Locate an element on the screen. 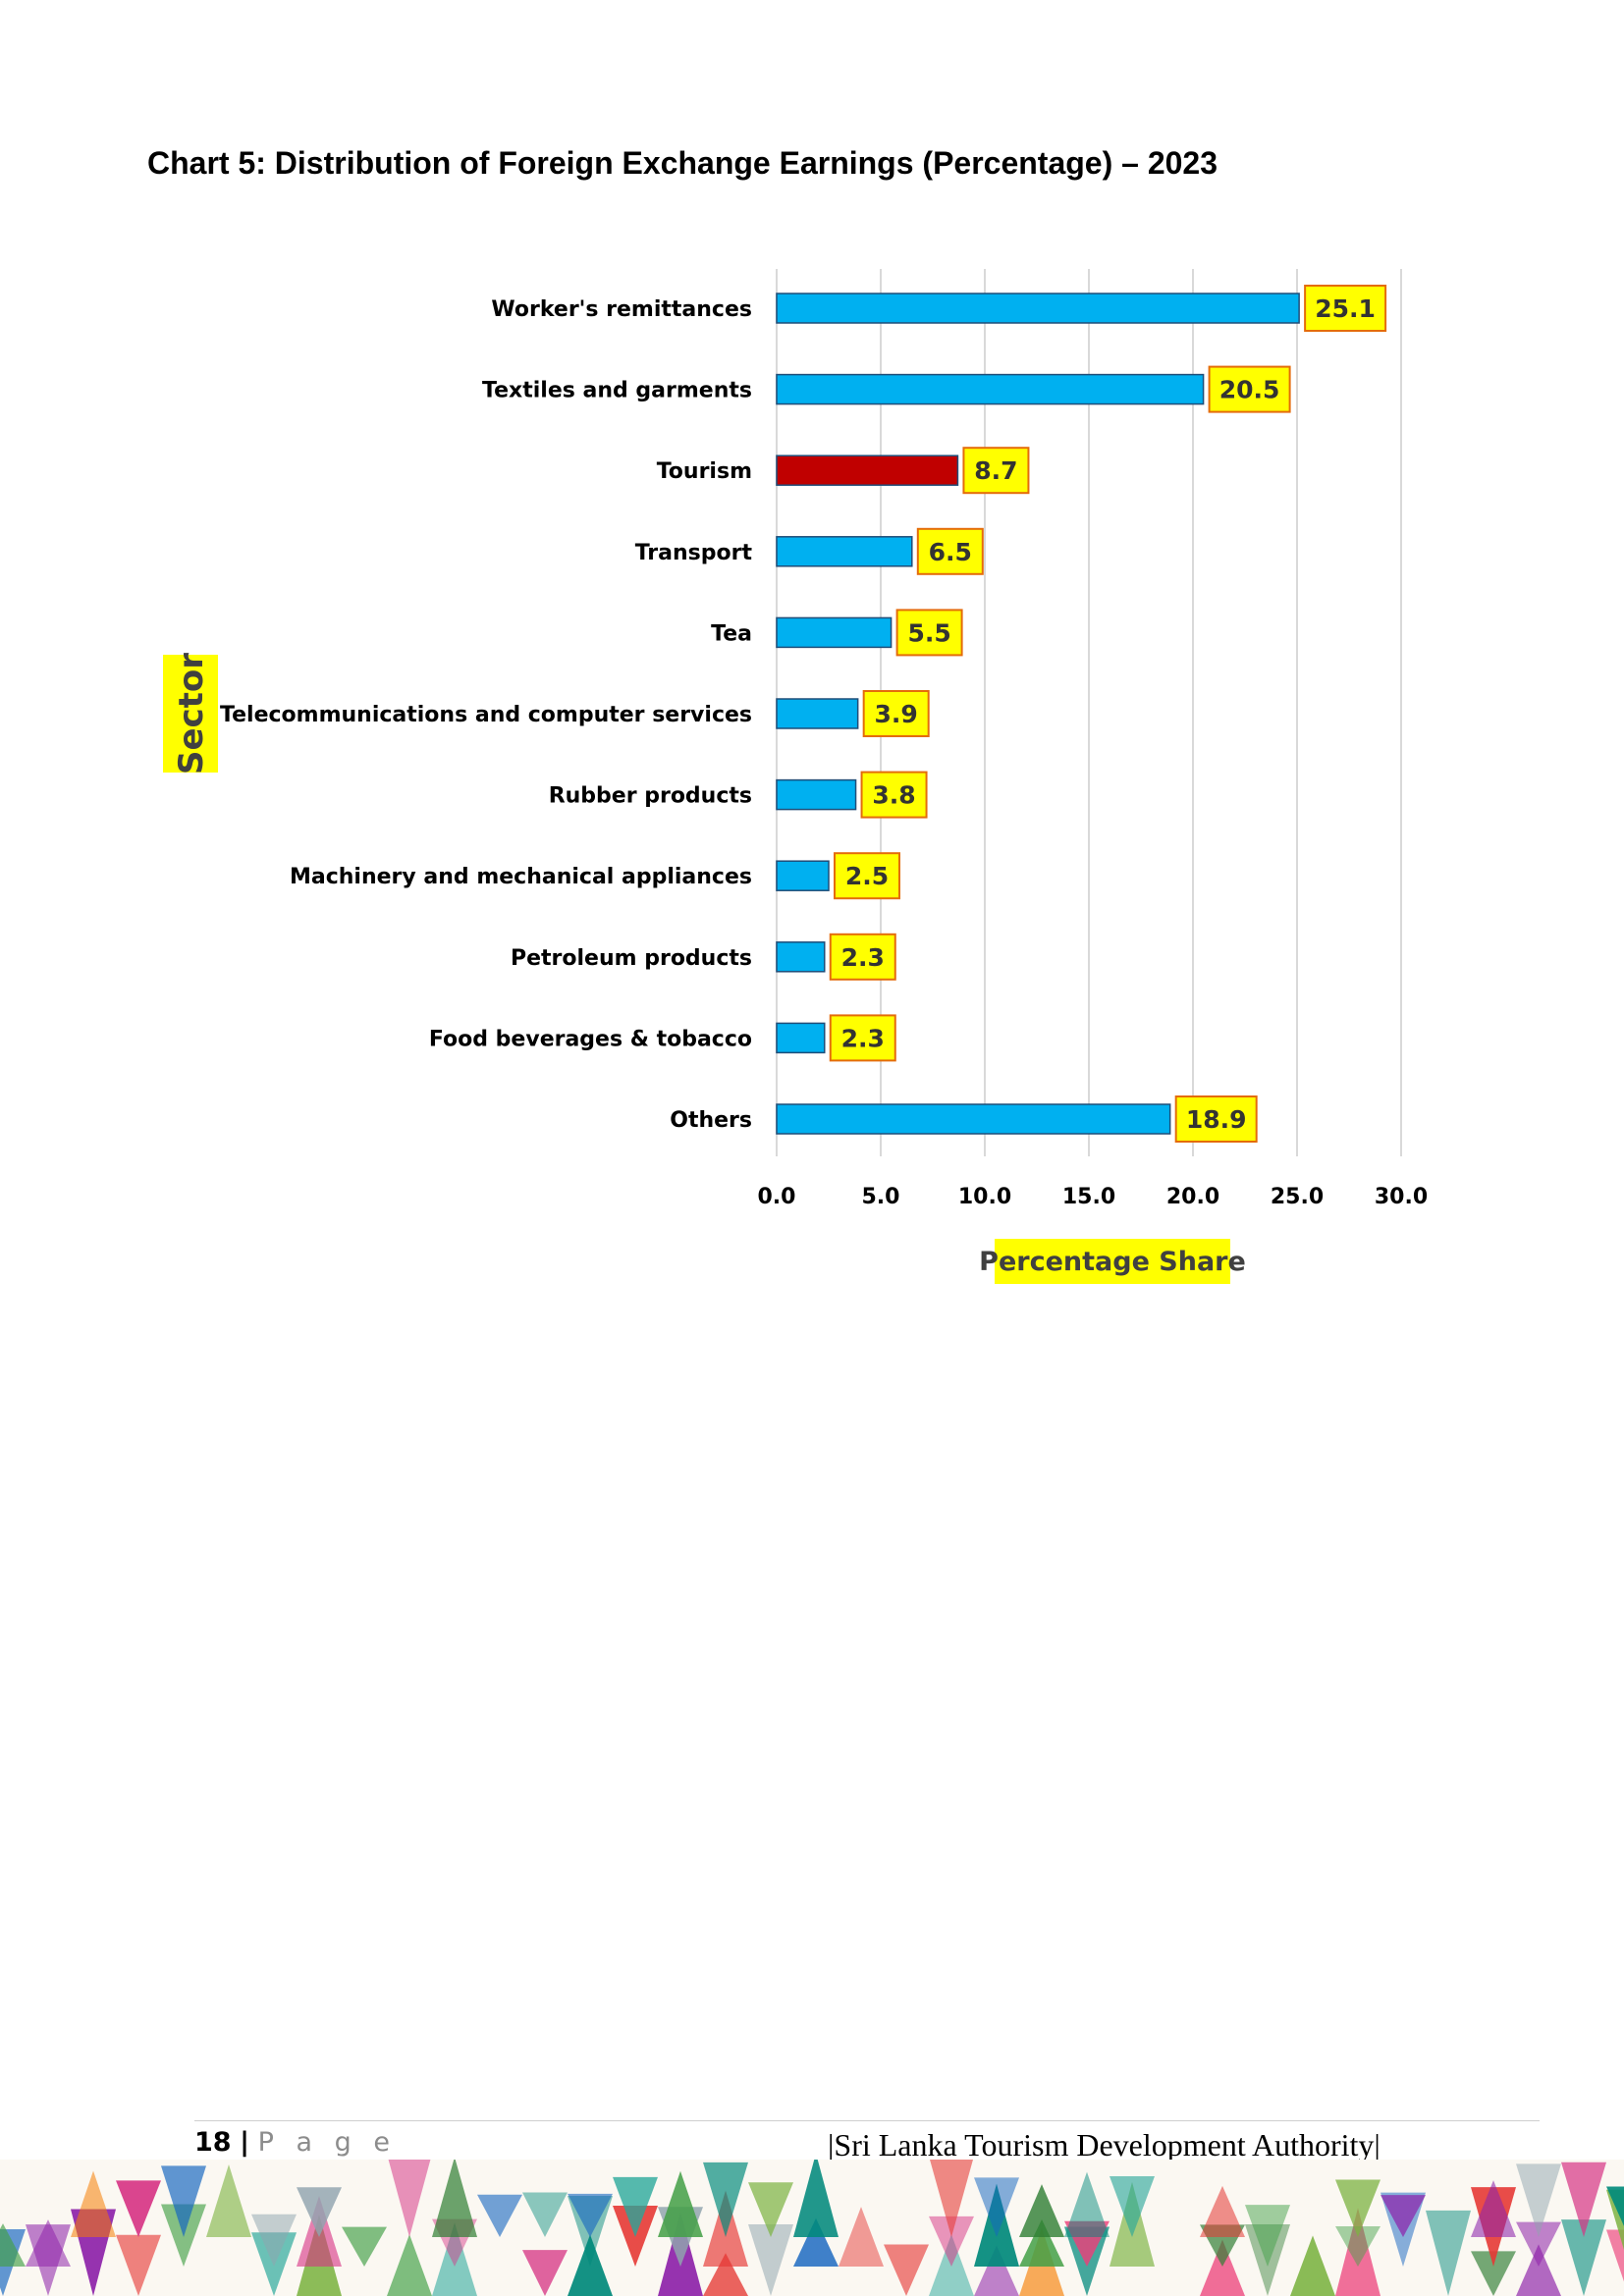 The height and width of the screenshot is (2296, 1624). x-tick-label: 5.0 is located at coordinates (881, 1197).